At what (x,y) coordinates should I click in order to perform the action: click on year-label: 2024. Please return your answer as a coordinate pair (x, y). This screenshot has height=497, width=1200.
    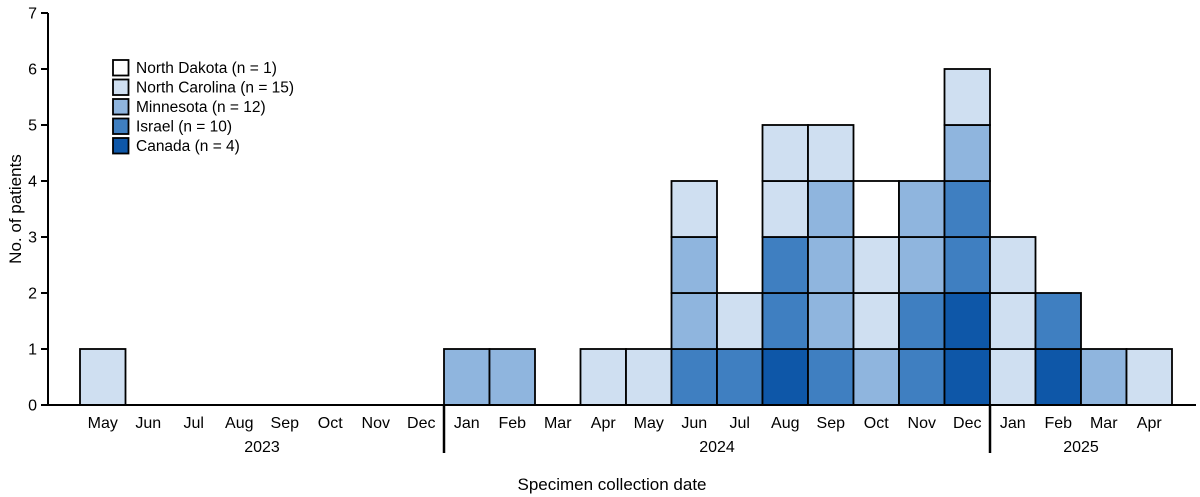
    Looking at the image, I should click on (717, 447).